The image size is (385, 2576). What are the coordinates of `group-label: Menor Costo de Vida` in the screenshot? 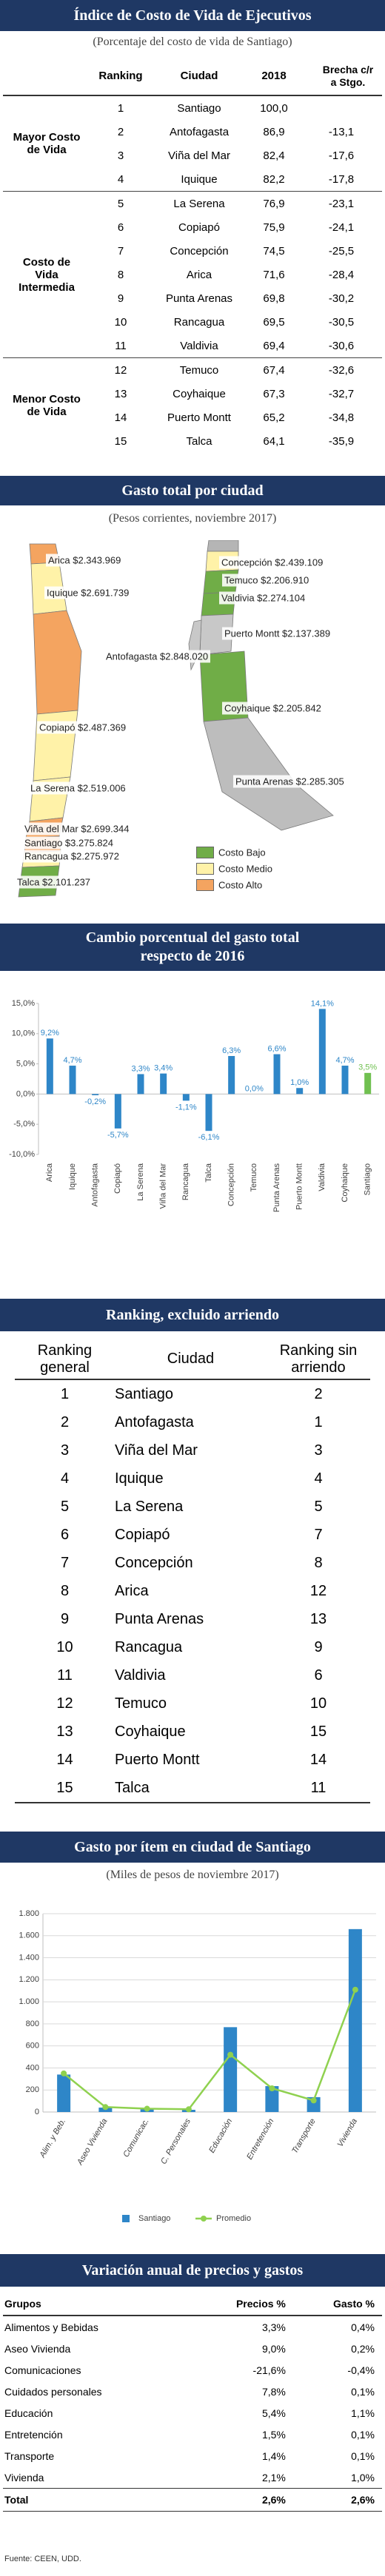 It's located at (47, 405).